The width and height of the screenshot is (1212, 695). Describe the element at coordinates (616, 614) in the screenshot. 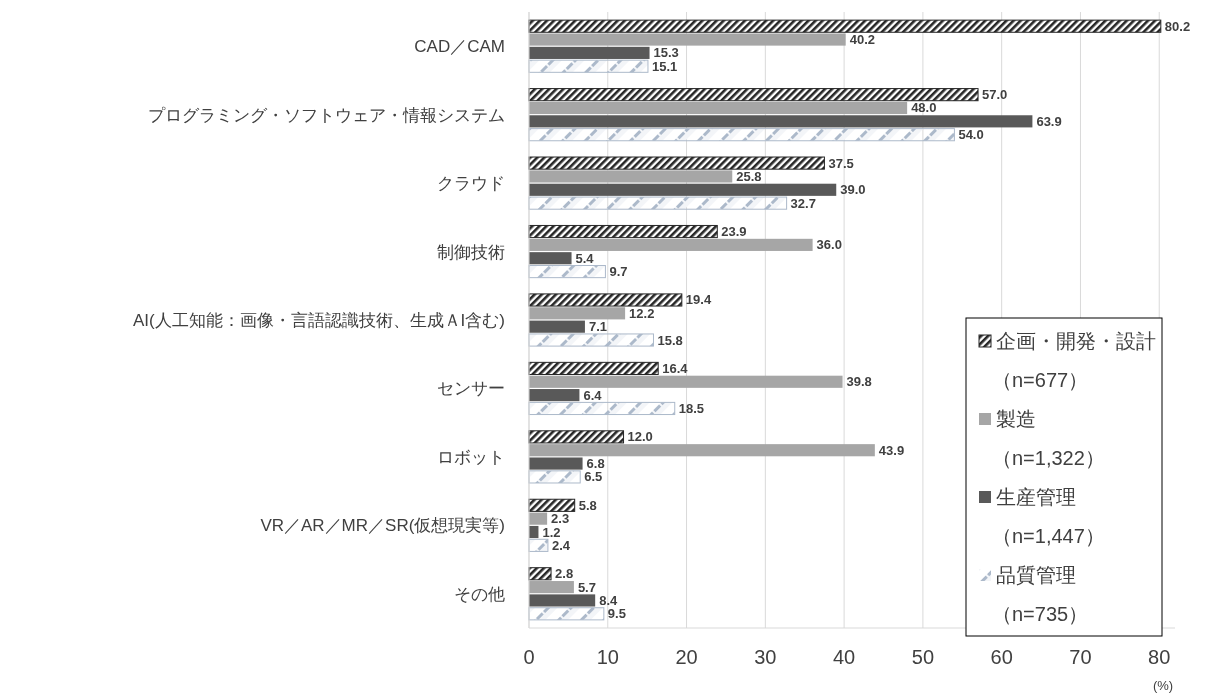

I see `data-label: 9.5` at that location.